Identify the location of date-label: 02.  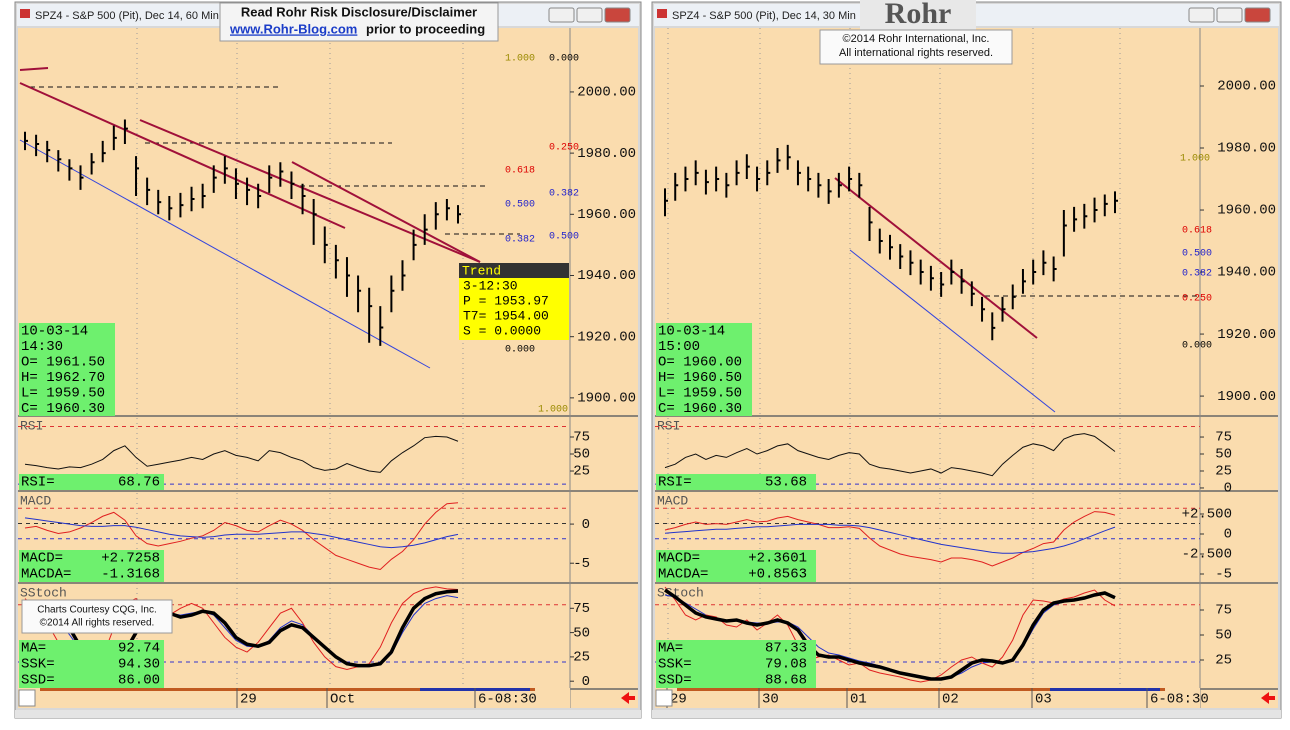
(950, 700).